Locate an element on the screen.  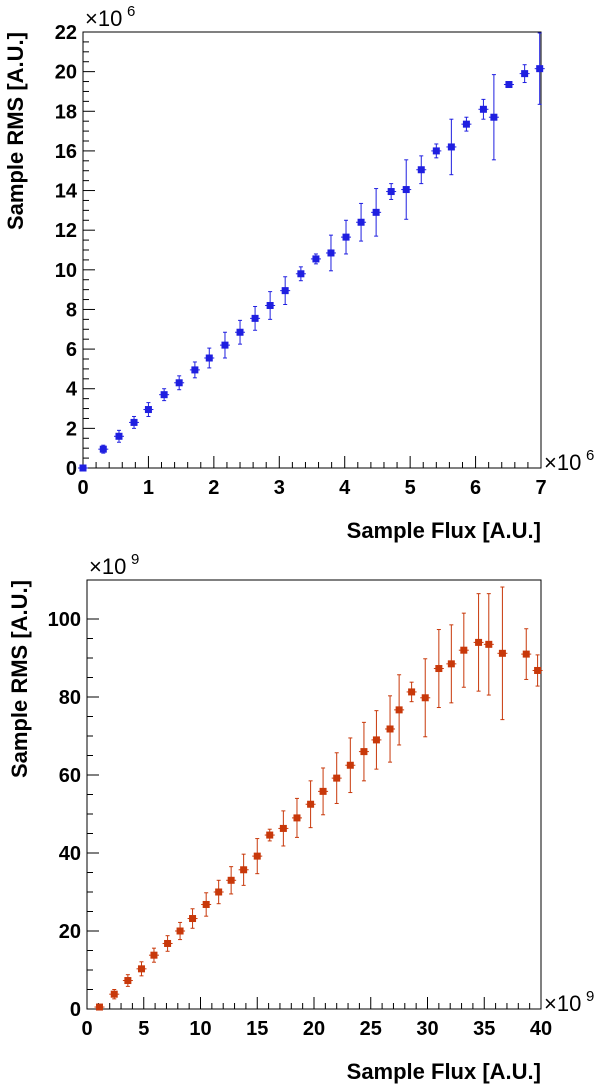
y-tick-label: 14 is located at coordinates (66, 192).